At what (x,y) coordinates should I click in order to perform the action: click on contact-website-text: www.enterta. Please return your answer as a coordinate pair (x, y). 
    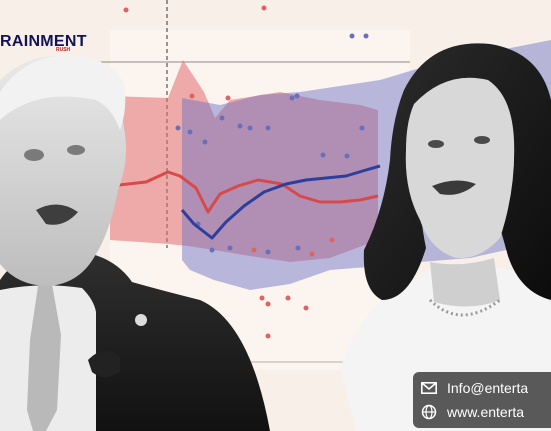
    Looking at the image, I should click on (486, 412).